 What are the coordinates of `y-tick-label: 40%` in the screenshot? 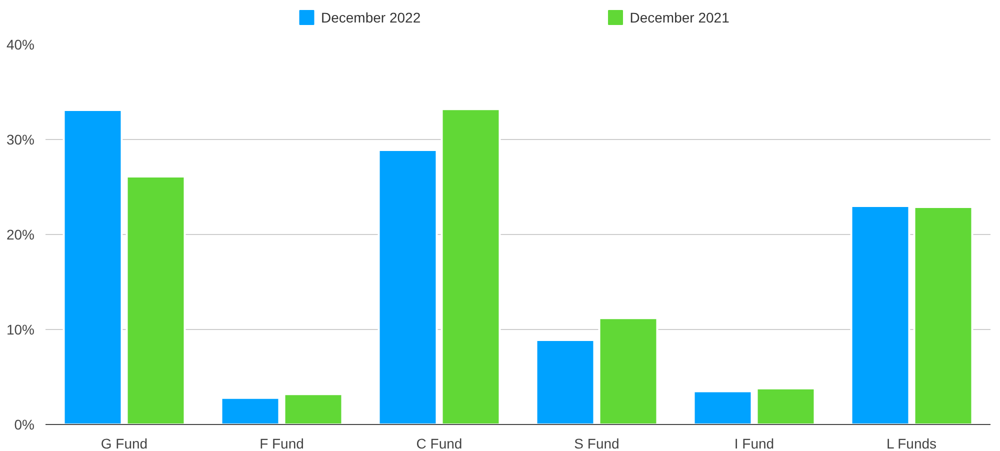 It's located at (20, 44).